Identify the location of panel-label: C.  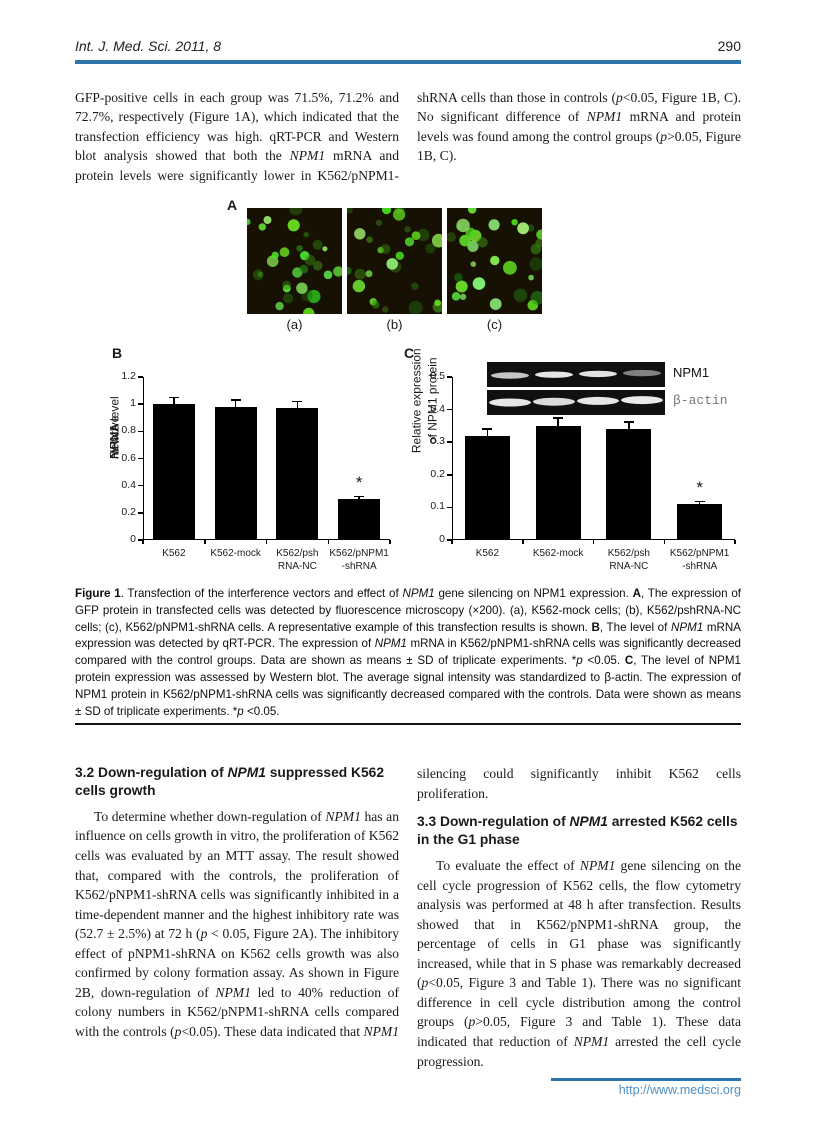
(409, 353).